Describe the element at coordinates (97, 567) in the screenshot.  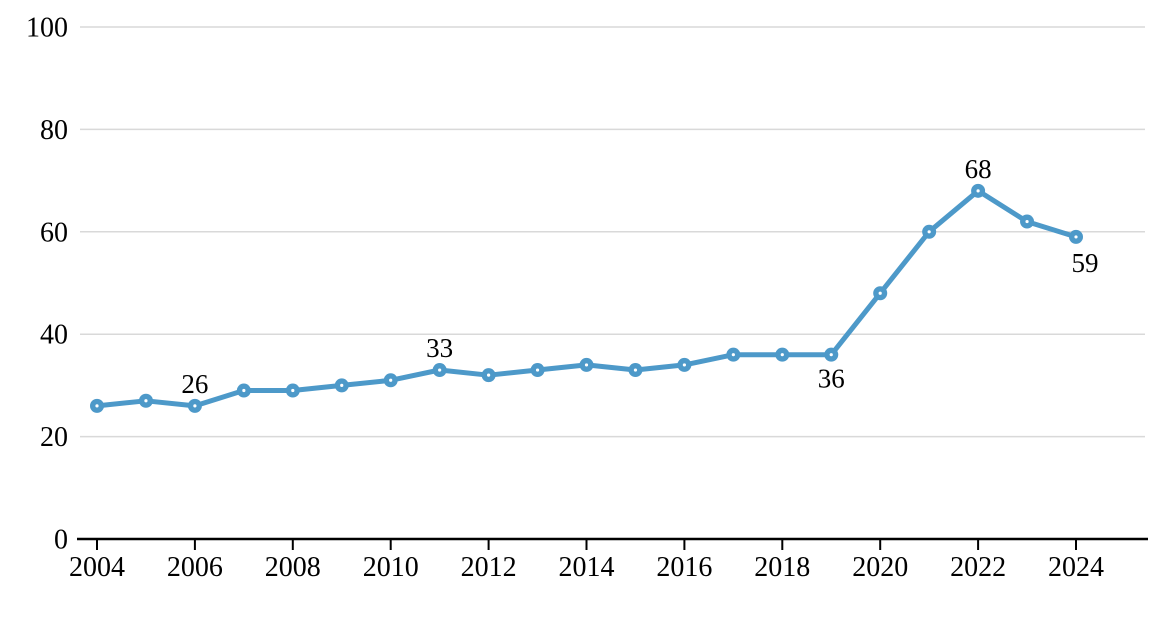
I see `x-tick-label: 2004` at that location.